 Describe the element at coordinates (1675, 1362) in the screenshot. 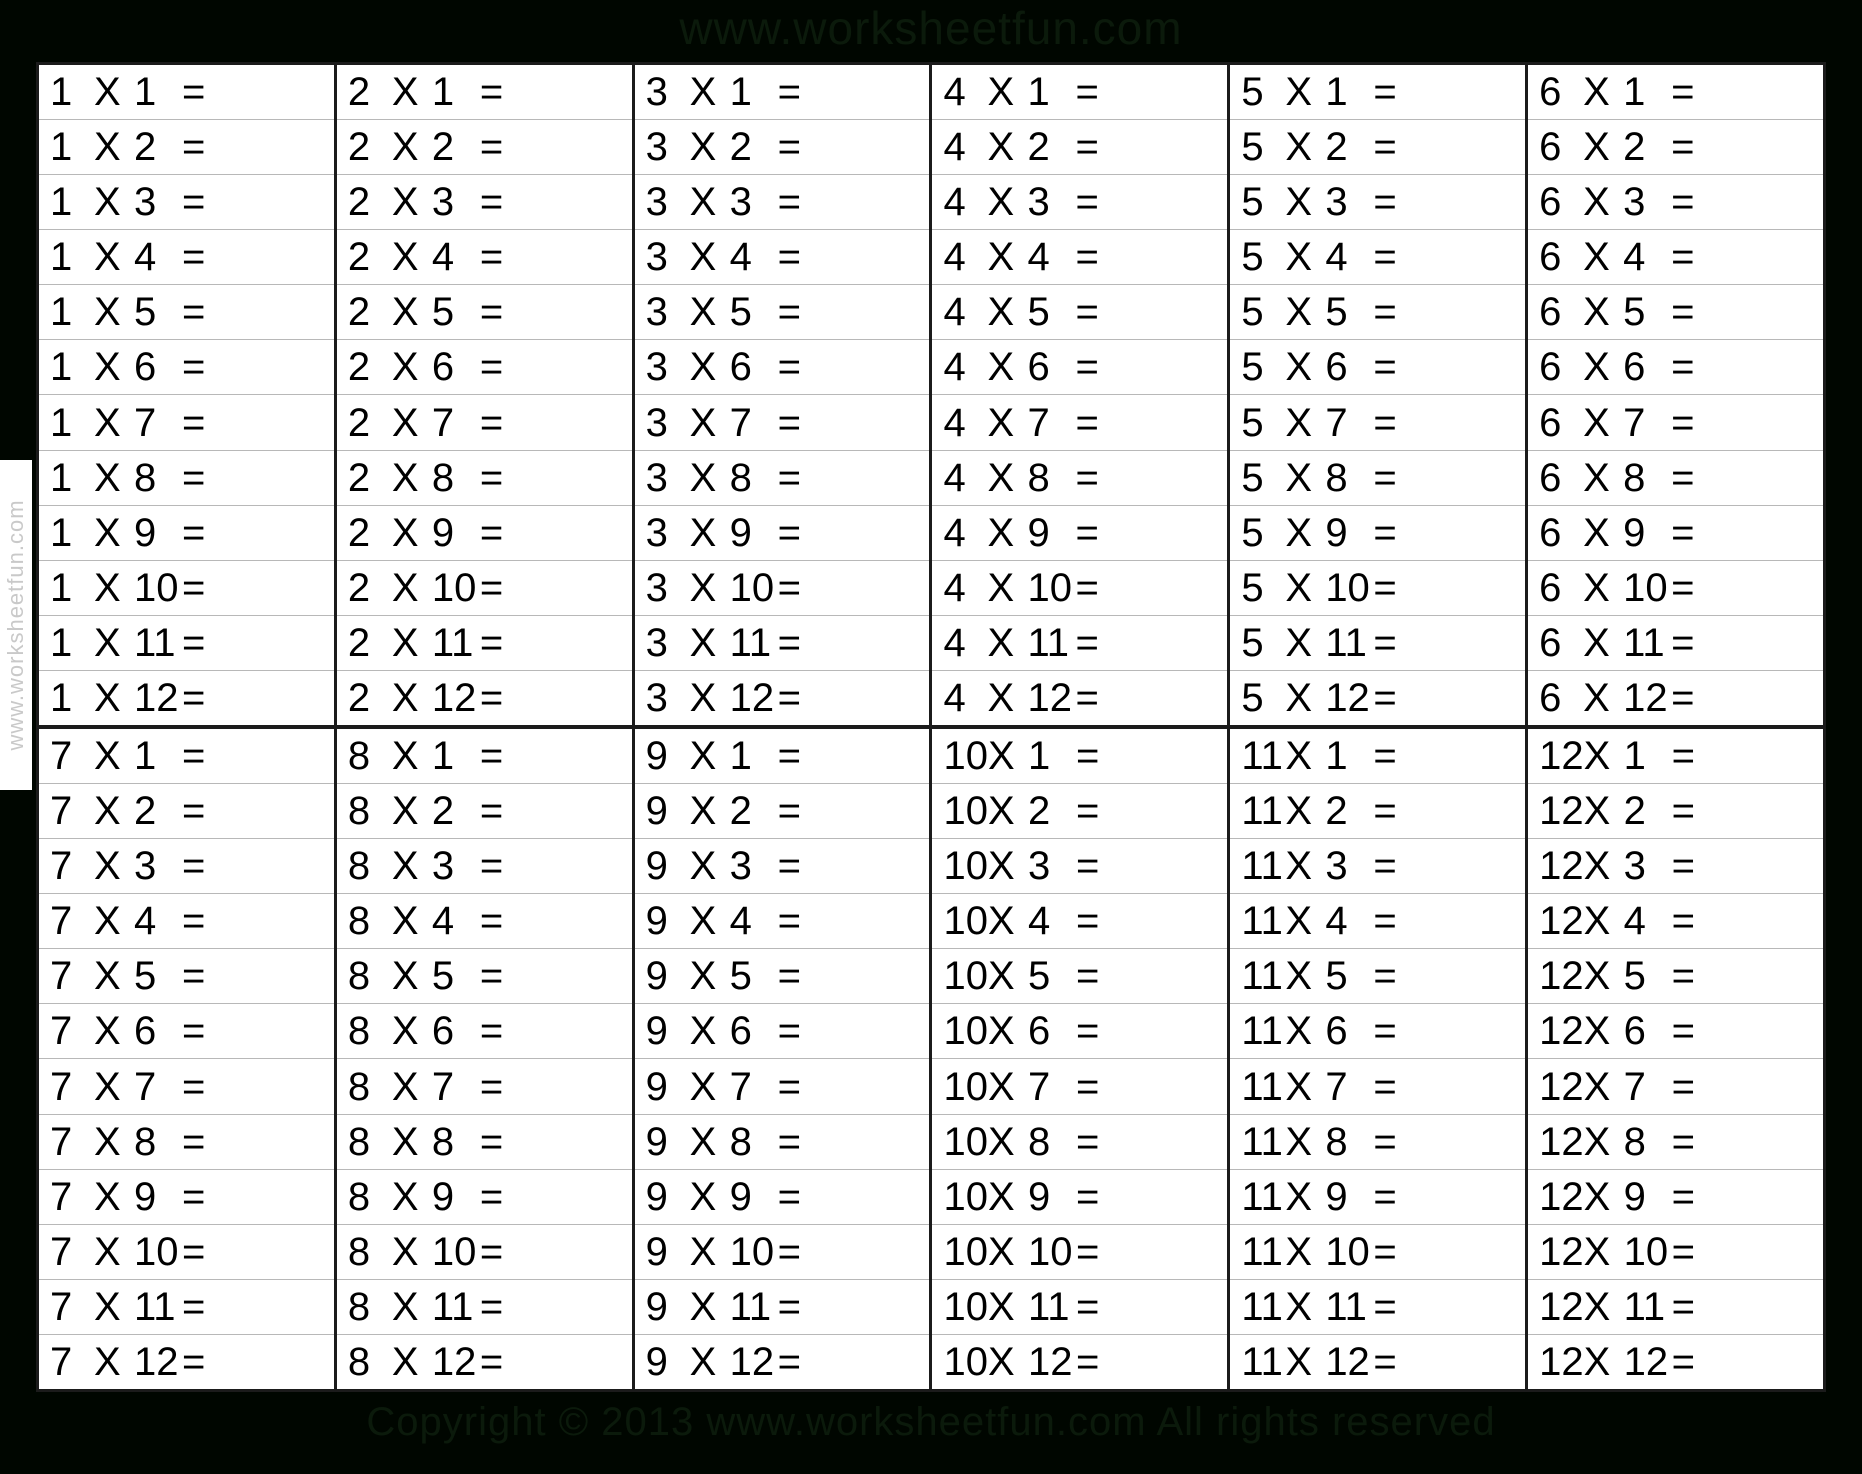

I see `equation-cell: 12 X 12 =` at that location.